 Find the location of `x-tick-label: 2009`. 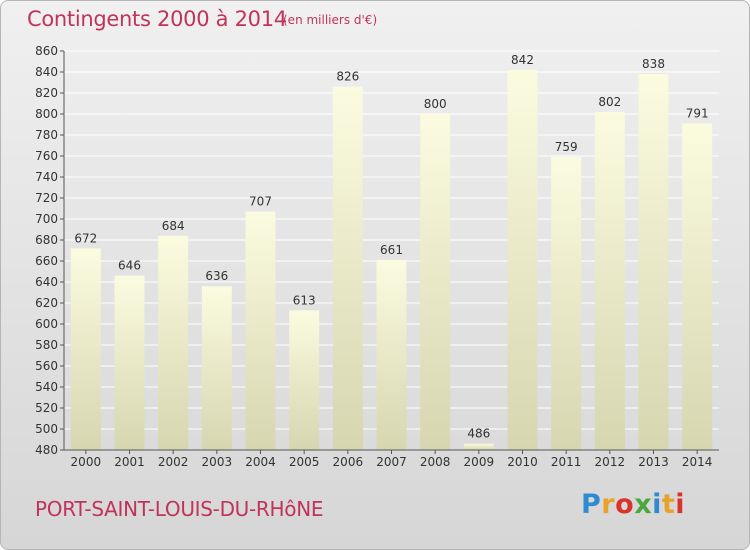

x-tick-label: 2009 is located at coordinates (479, 462).